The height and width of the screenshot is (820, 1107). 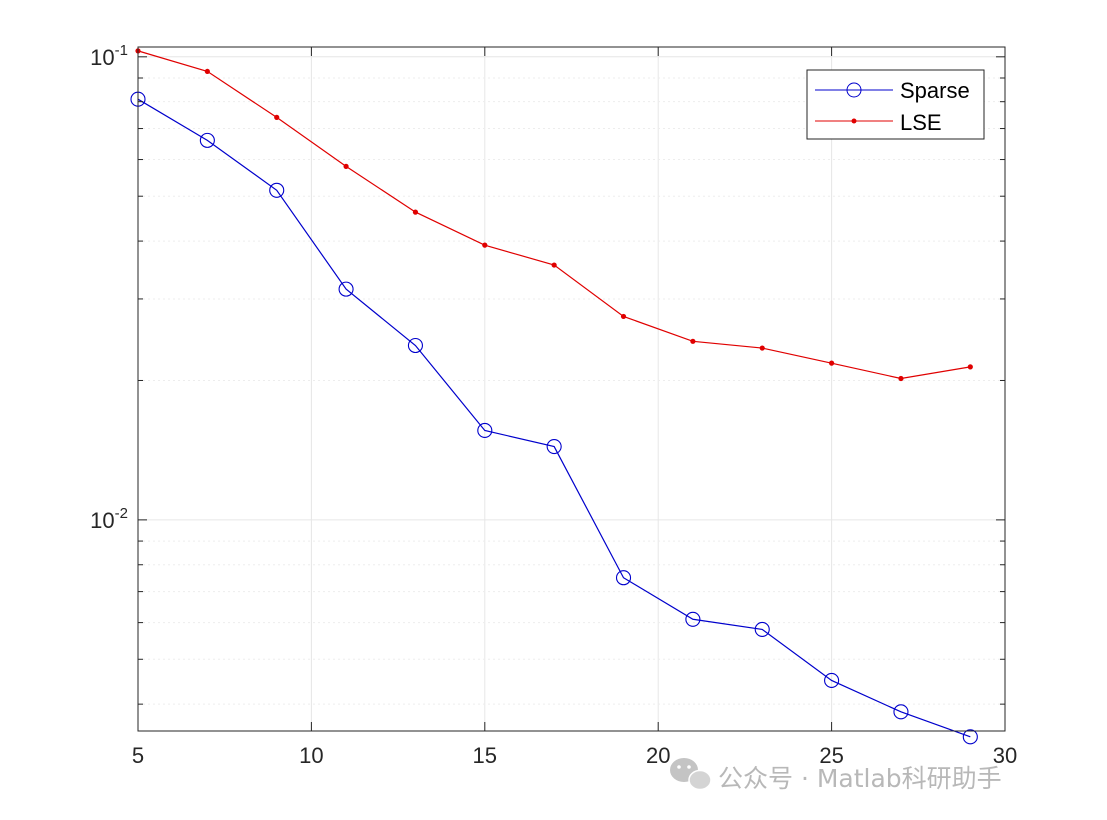 What do you see at coordinates (935, 90) in the screenshot?
I see `legend-label-sparse: Sparse` at bounding box center [935, 90].